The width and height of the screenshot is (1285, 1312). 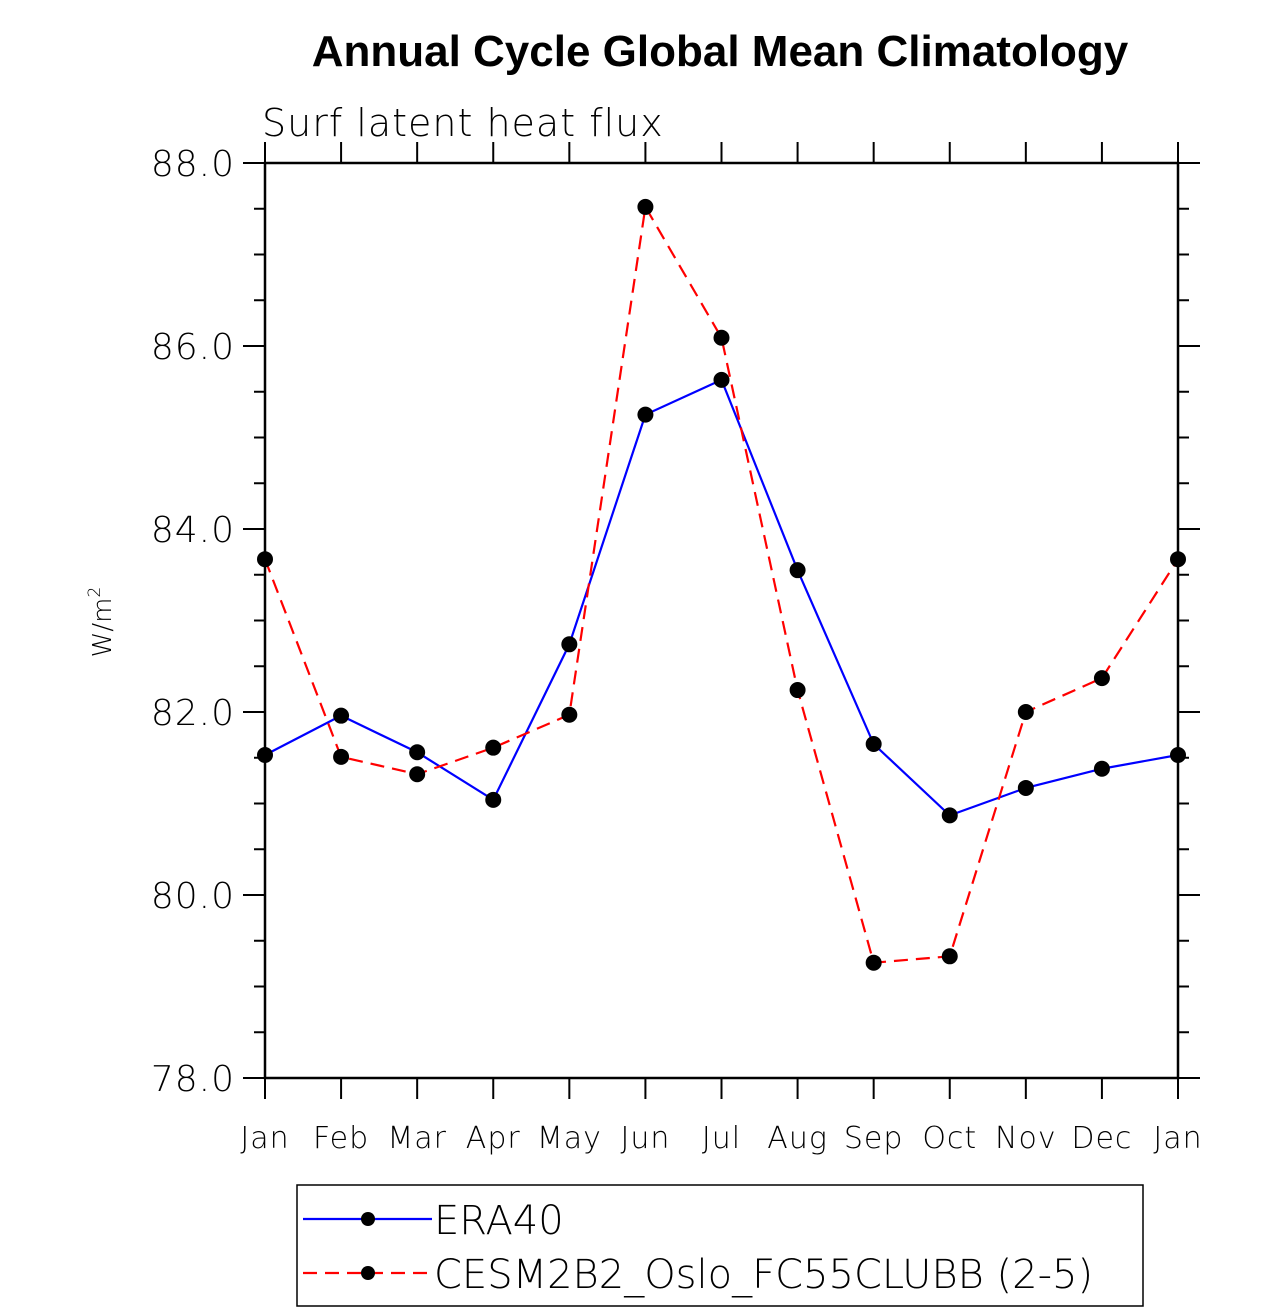 I want to click on x-tick-label: Feb, so click(x=341, y=1138).